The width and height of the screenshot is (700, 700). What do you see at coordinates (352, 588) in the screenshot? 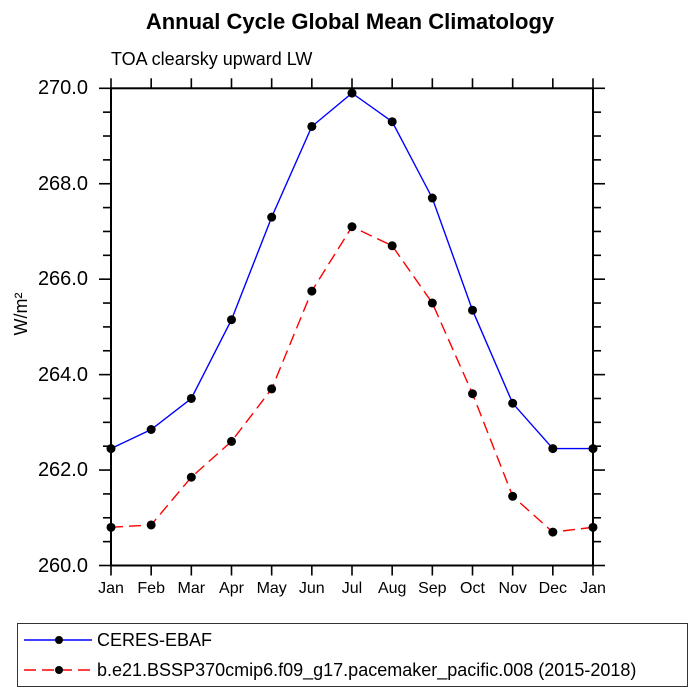
I see `x-tick-label: Jul` at bounding box center [352, 588].